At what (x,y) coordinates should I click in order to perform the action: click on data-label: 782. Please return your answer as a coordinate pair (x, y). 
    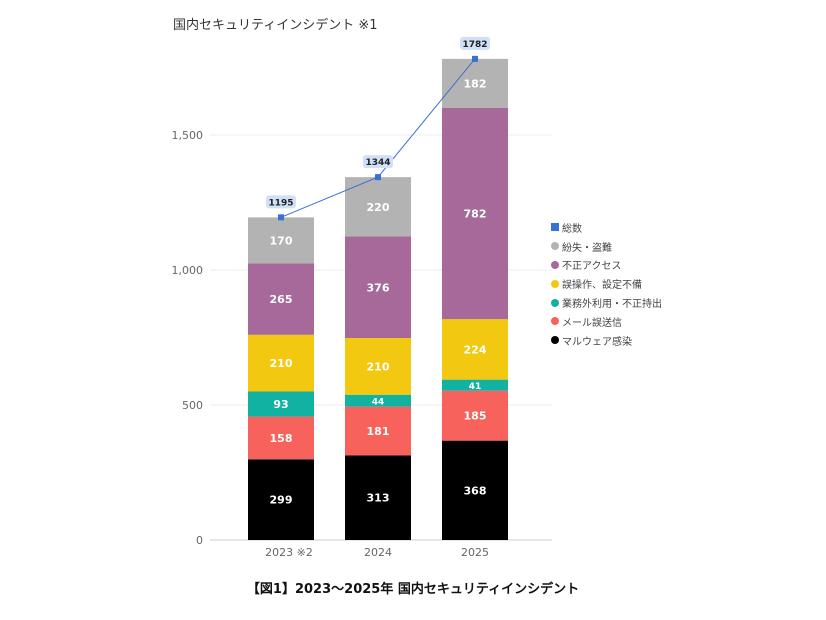
    Looking at the image, I should click on (475, 214).